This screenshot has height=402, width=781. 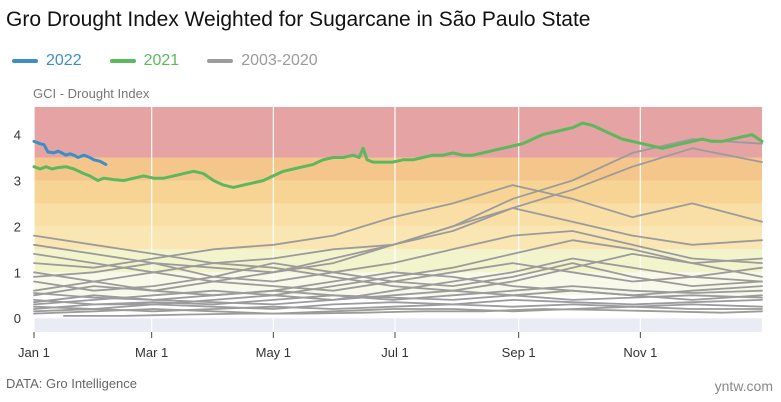 What do you see at coordinates (220, 61) in the screenshot?
I see `legend-swatch-2003-2020` at bounding box center [220, 61].